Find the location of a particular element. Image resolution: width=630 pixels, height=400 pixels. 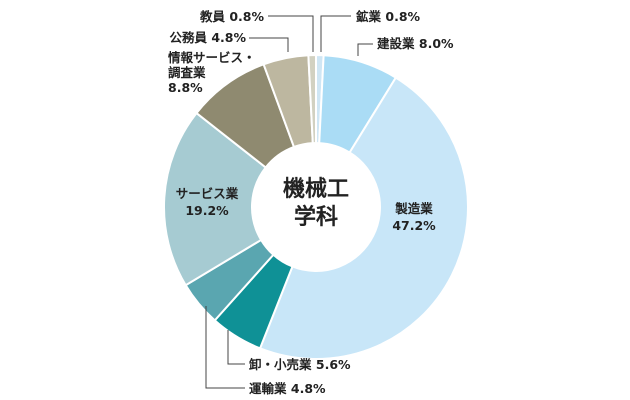

label-manufacturing: 製造業 is located at coordinates (413, 208).